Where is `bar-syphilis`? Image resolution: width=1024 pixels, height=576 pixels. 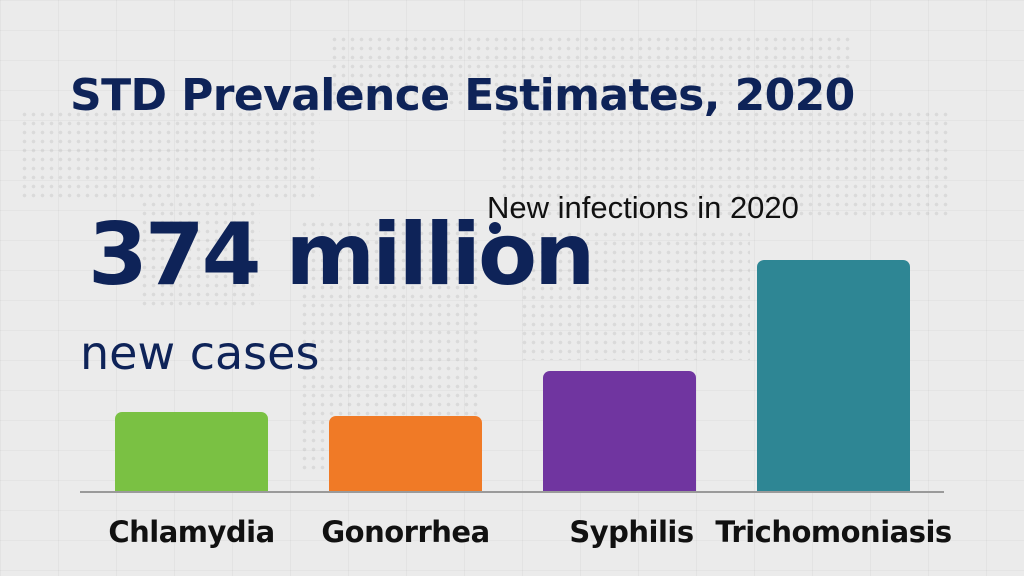 bar-syphilis is located at coordinates (619, 431).